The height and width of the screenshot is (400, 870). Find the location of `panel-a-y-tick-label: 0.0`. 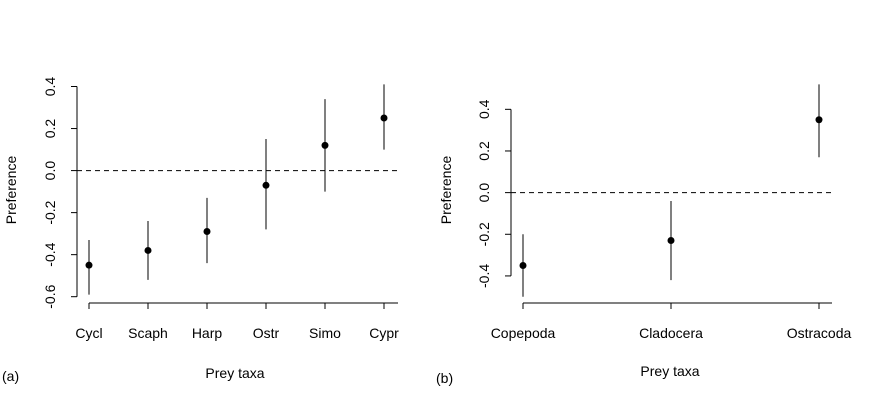

panel-a-y-tick-label: 0.0 is located at coordinates (50, 171).